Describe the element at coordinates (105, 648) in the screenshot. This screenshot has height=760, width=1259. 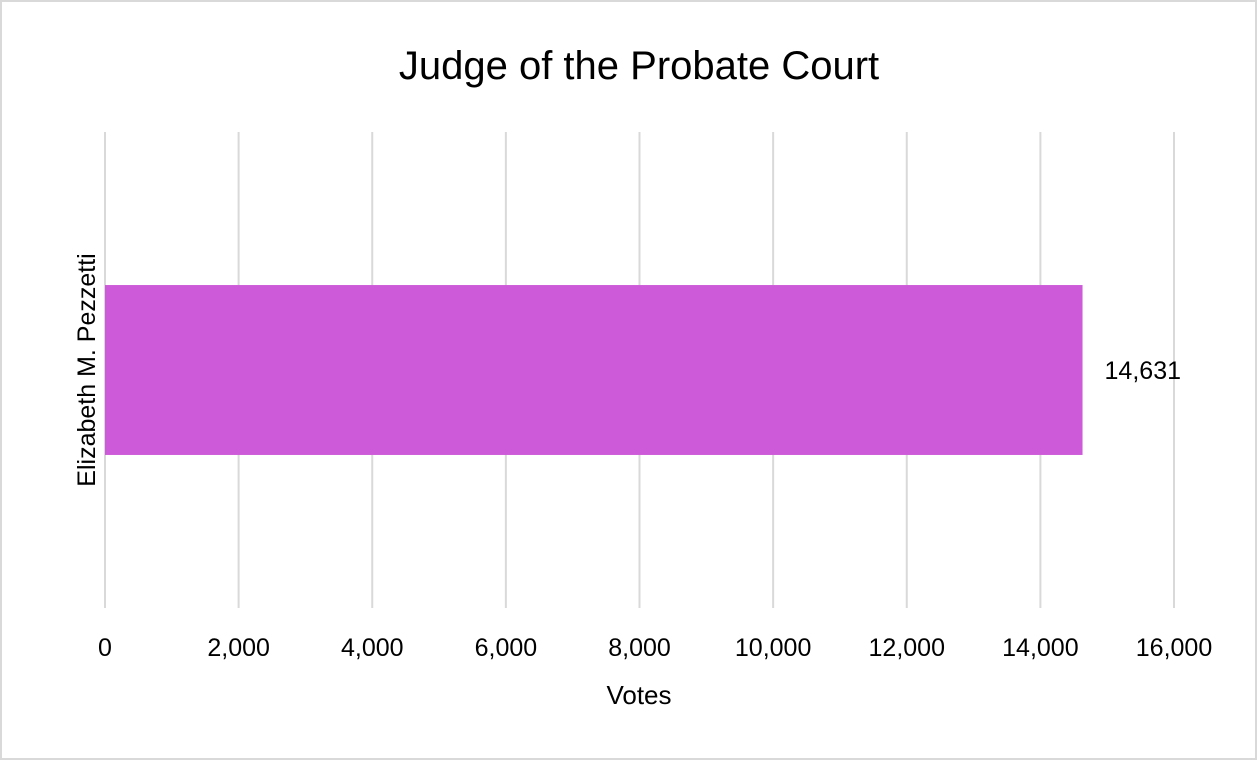
I see `x-tick-label: 0` at that location.